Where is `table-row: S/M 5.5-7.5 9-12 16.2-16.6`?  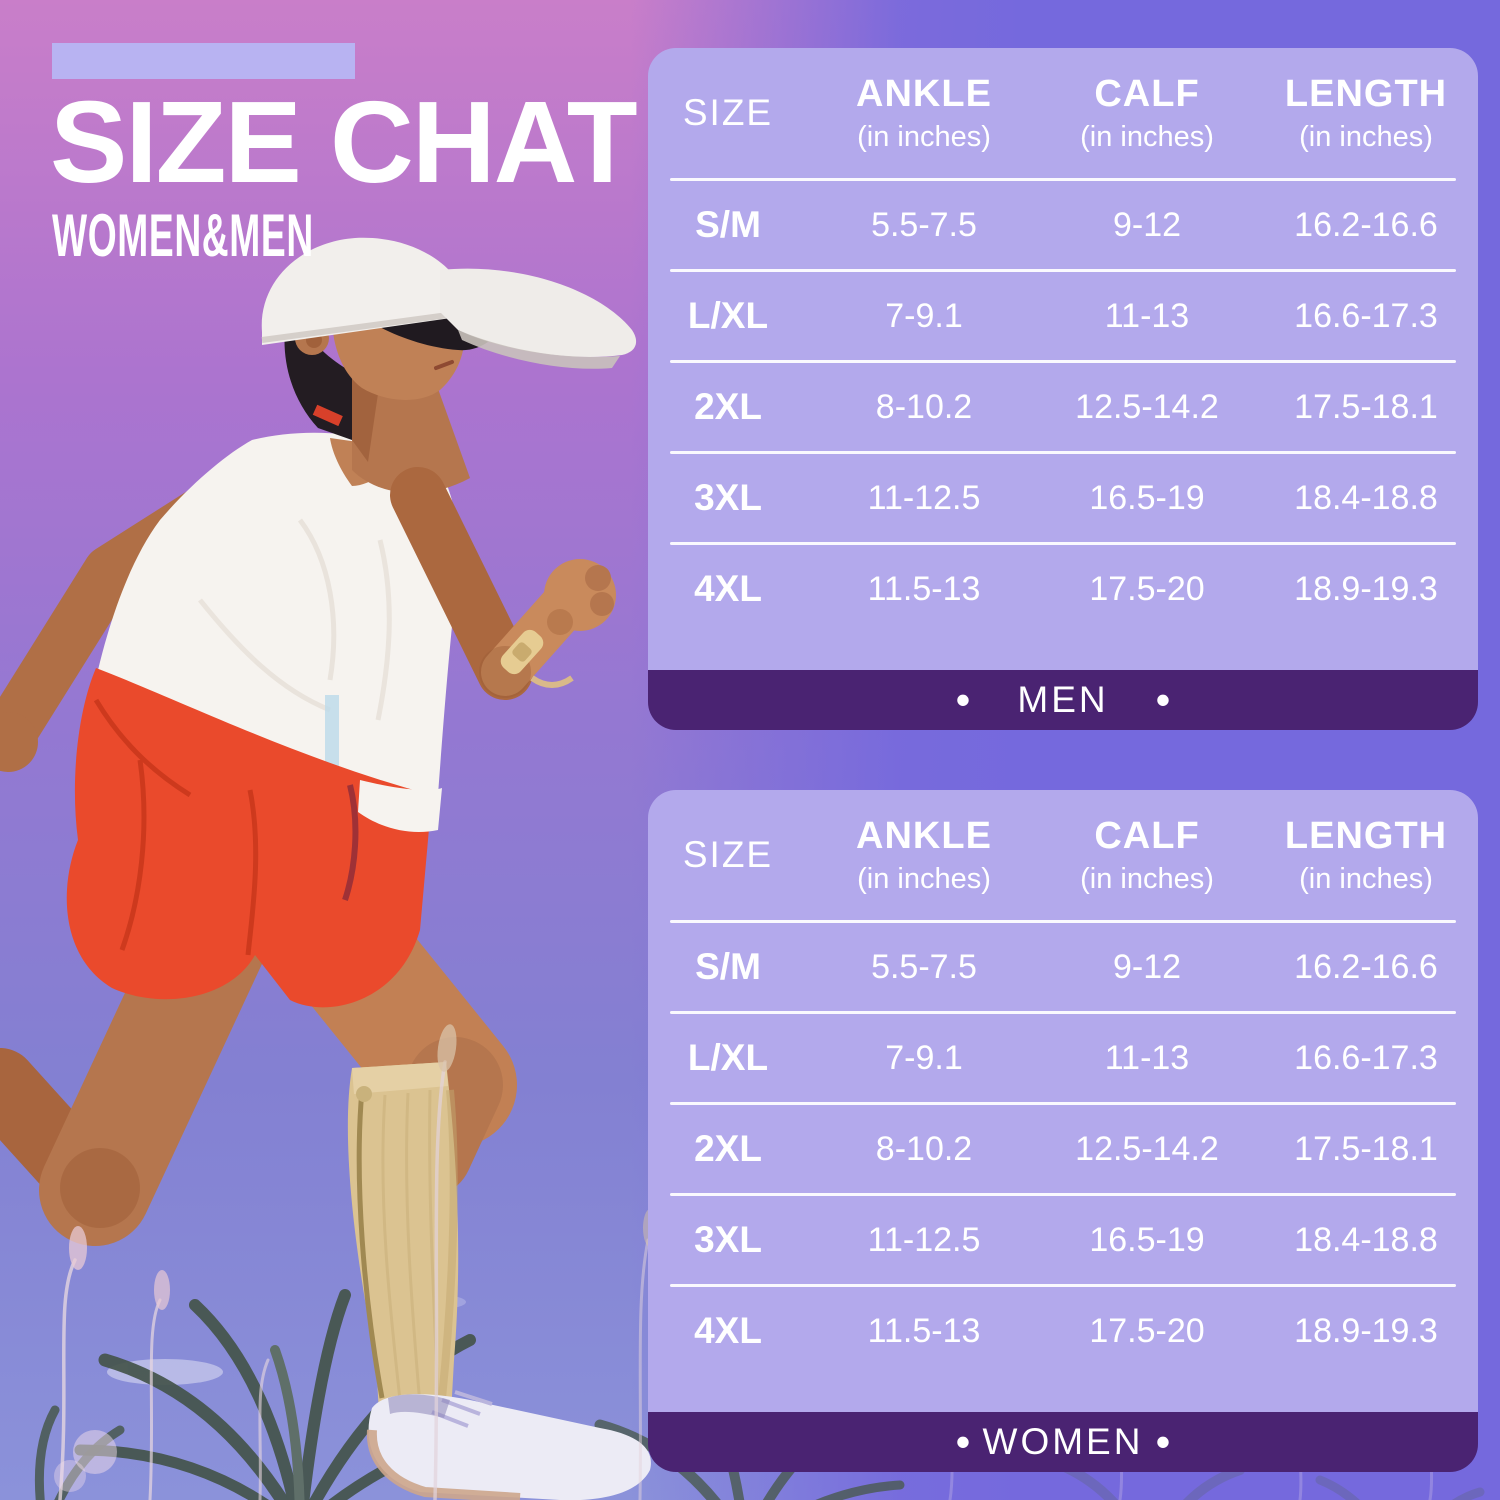 table-row: S/M 5.5-7.5 9-12 16.2-16.6 is located at coordinates (1063, 967).